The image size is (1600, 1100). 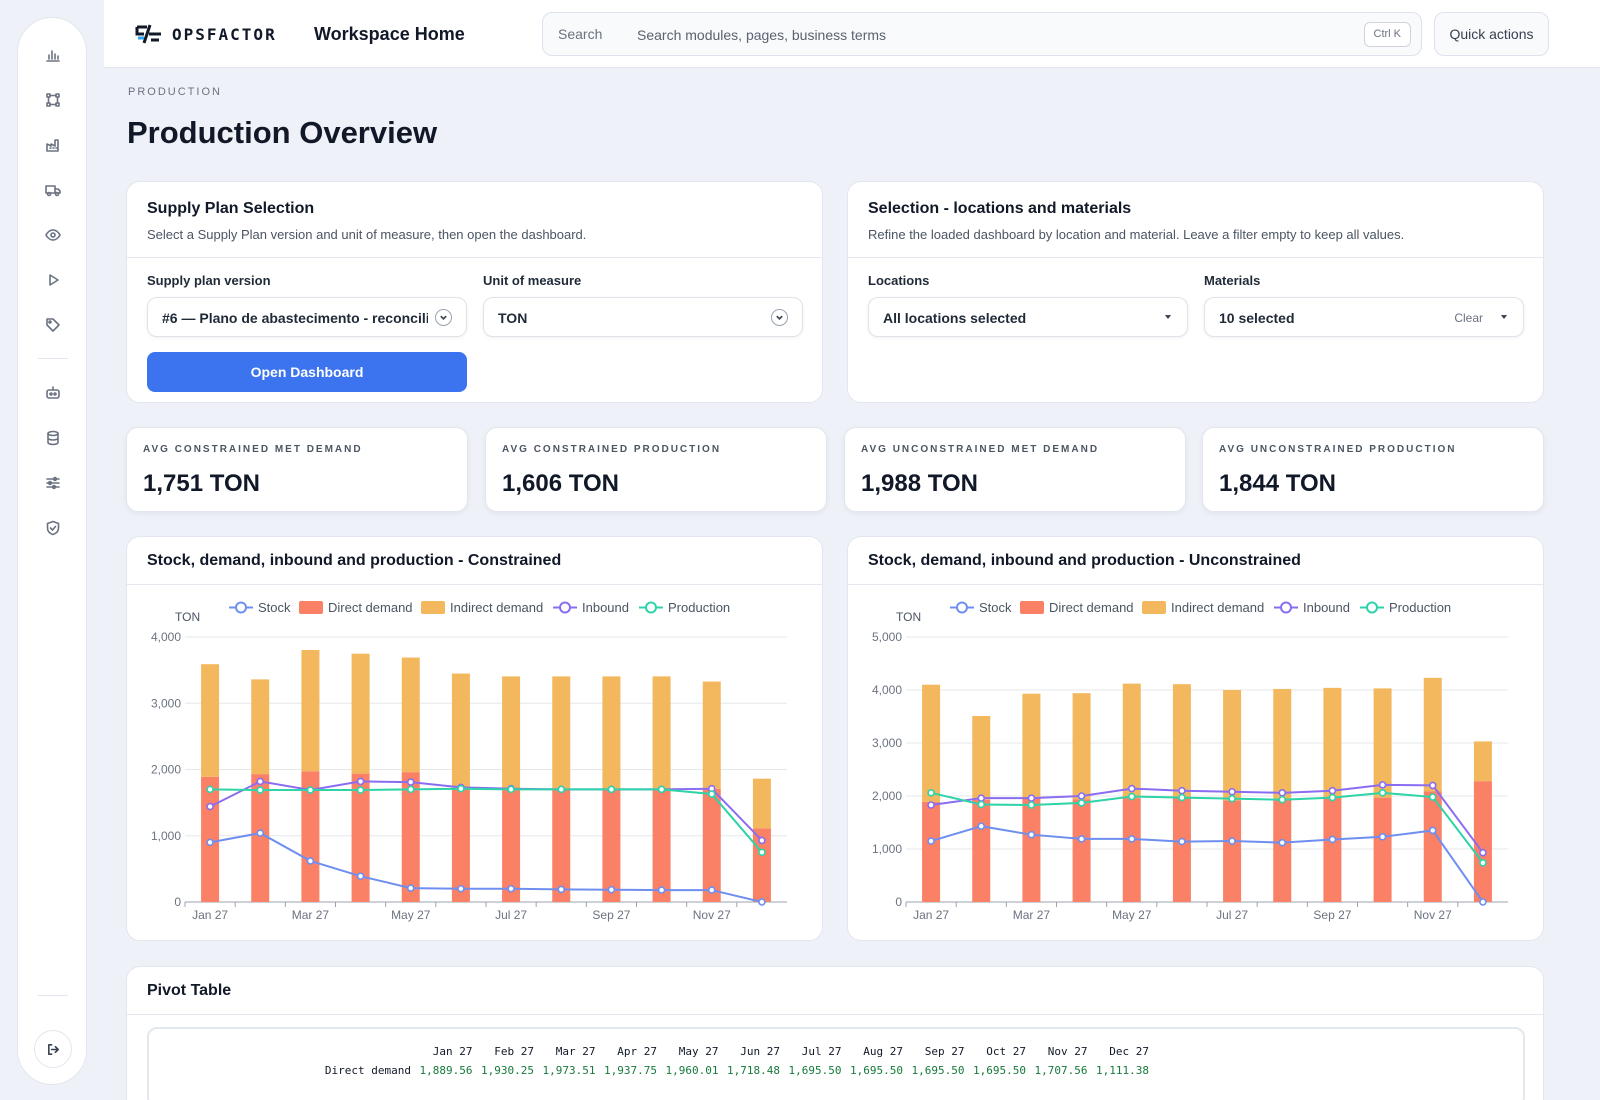 What do you see at coordinates (821, 1051) in the screenshot?
I see `pivot-column-header: Jul 27` at bounding box center [821, 1051].